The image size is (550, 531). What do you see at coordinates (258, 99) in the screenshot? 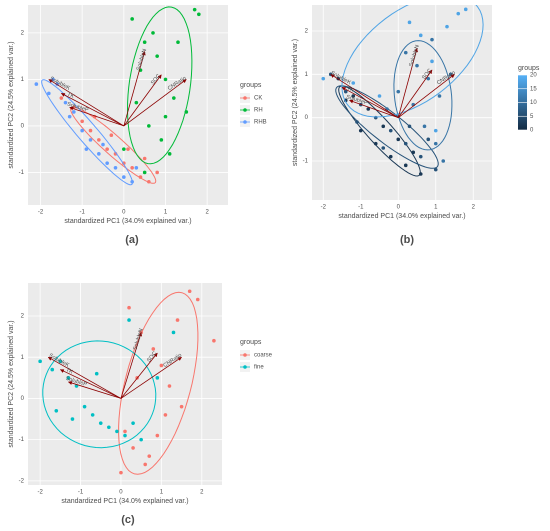
I see `legend-label: CK` at bounding box center [258, 99].